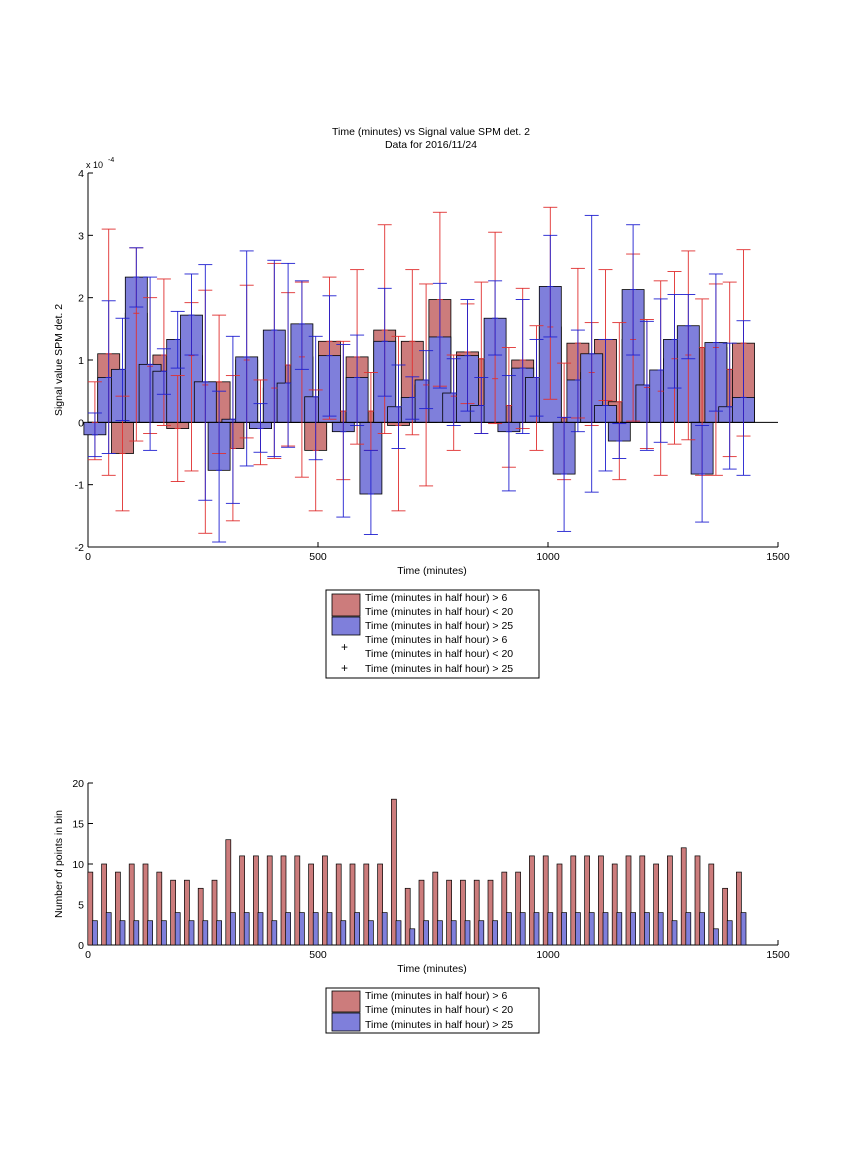  What do you see at coordinates (79, 486) in the screenshot?
I see `y-tick-label: -1` at bounding box center [79, 486].